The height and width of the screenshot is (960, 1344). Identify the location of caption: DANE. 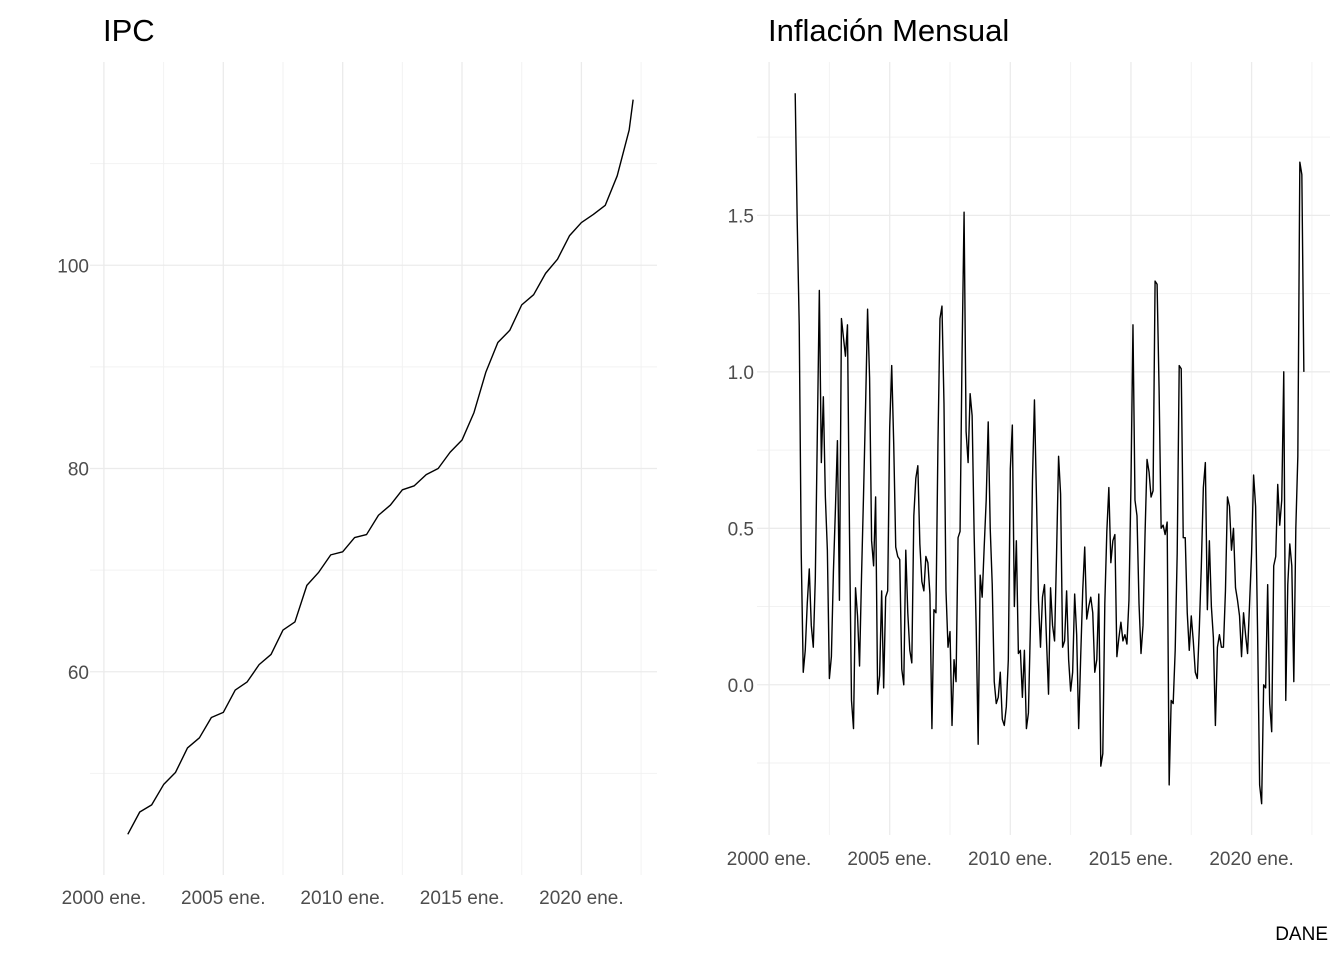
(1301, 934).